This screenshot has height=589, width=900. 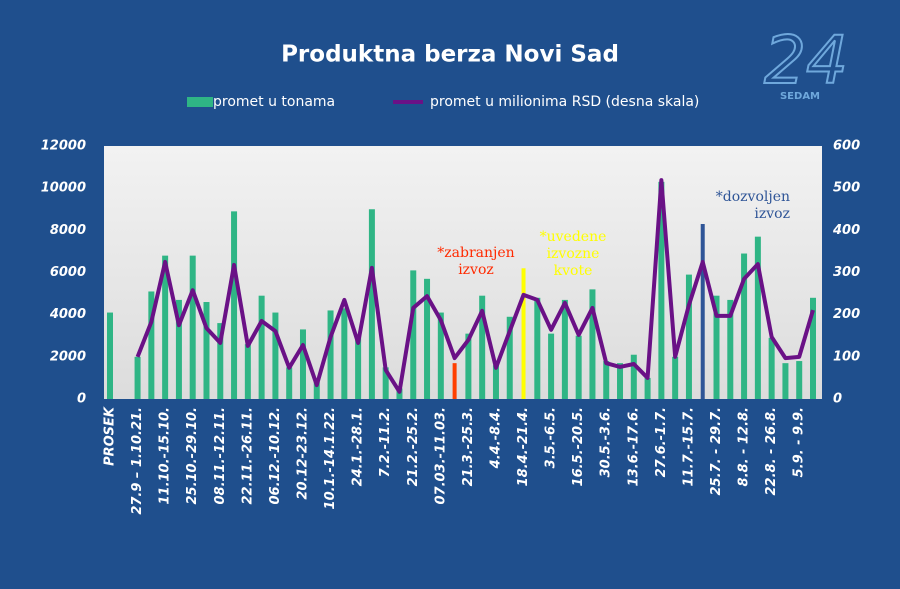 I want to click on x-tick-label: 18.4.-21.4., so click(x=523, y=446).